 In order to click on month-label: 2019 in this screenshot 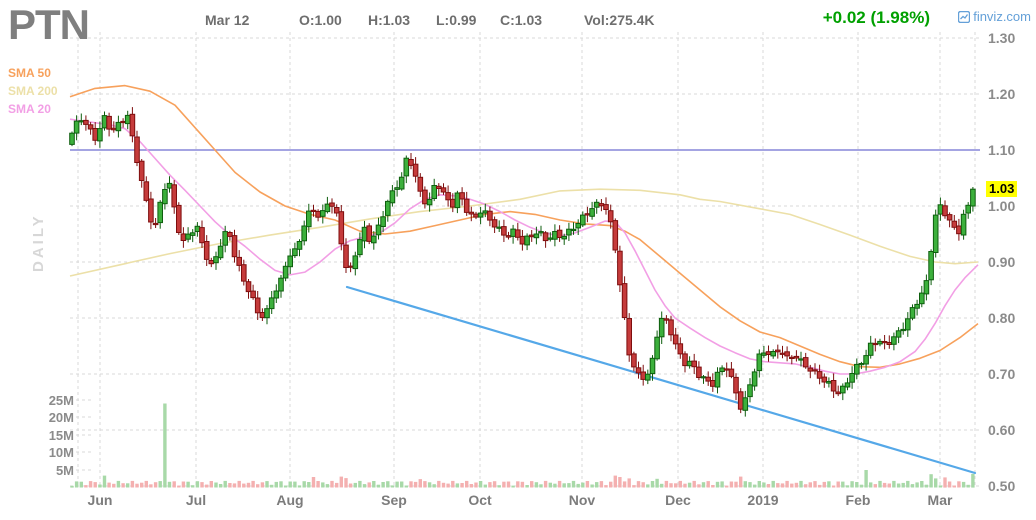, I will do `click(763, 500)`.